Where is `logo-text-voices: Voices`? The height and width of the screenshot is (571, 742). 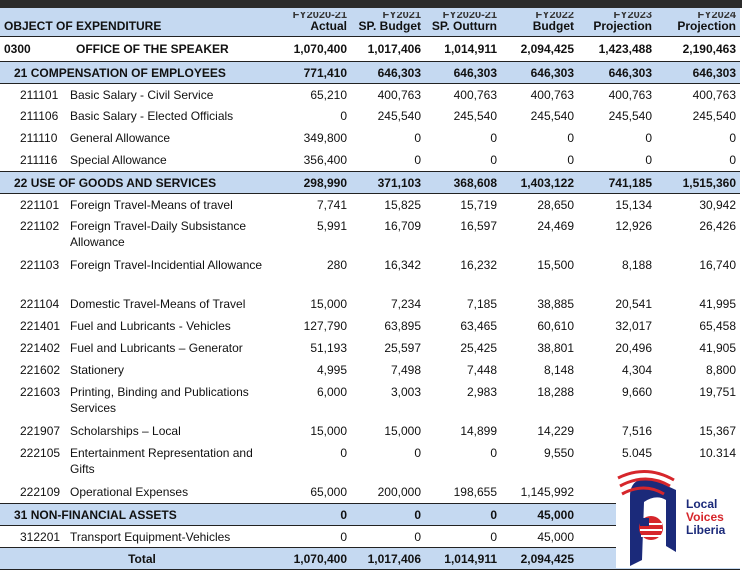
logo-text-voices: Voices is located at coordinates (705, 517).